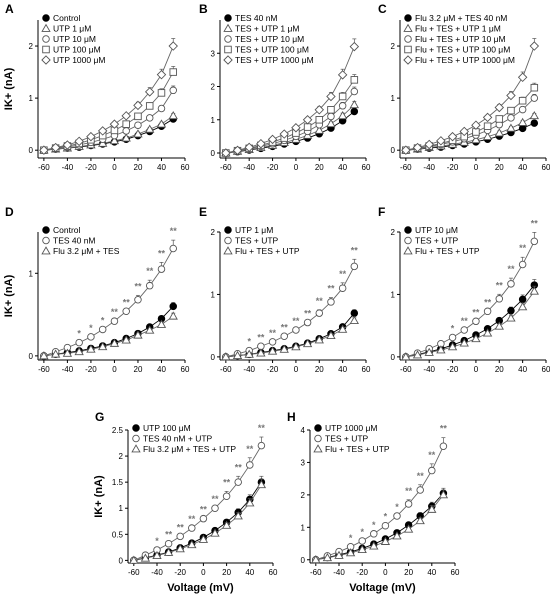 The height and width of the screenshot is (609, 550). What do you see at coordinates (366, 167) in the screenshot?
I see `x-tick-label: 60` at bounding box center [366, 167].